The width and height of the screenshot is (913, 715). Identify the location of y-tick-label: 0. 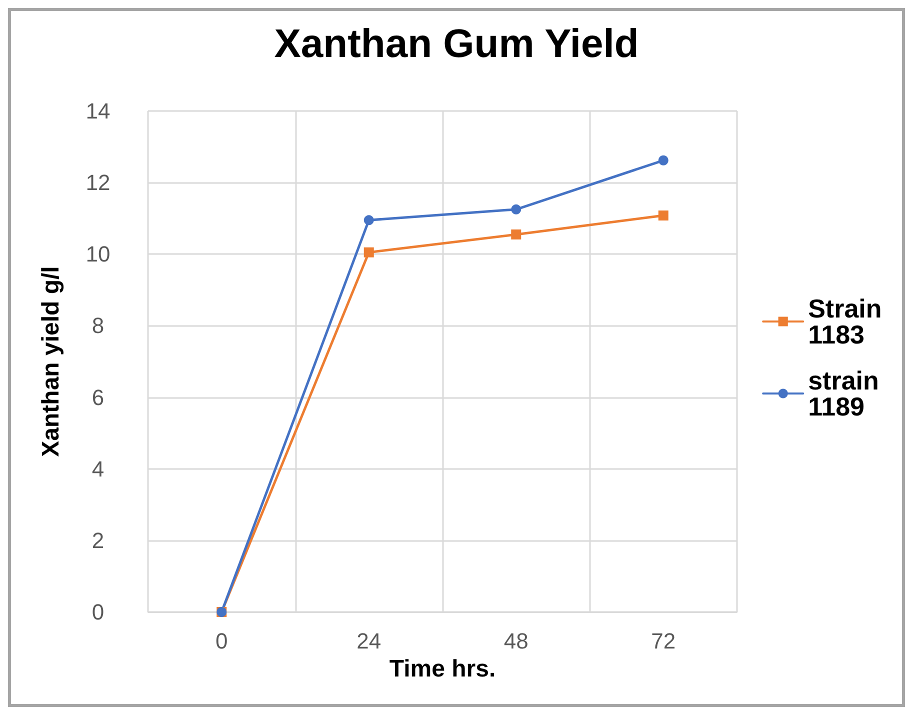
(98, 612).